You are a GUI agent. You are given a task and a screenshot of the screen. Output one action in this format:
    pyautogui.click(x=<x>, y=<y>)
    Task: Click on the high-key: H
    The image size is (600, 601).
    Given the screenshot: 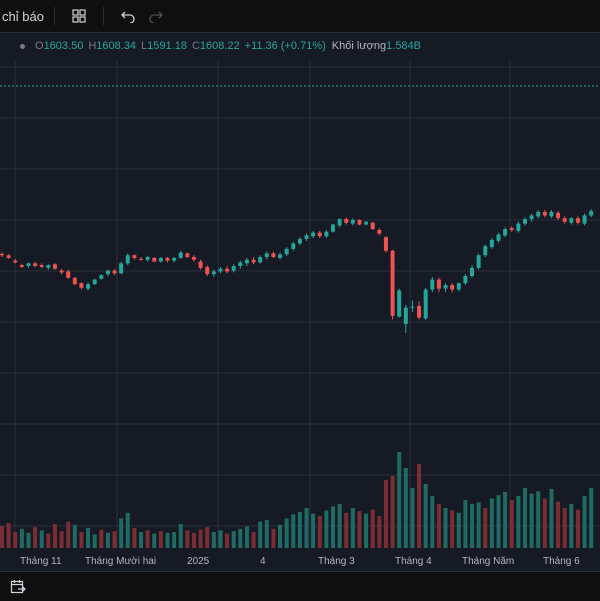 What is the action you would take?
    pyautogui.click(x=92, y=46)
    